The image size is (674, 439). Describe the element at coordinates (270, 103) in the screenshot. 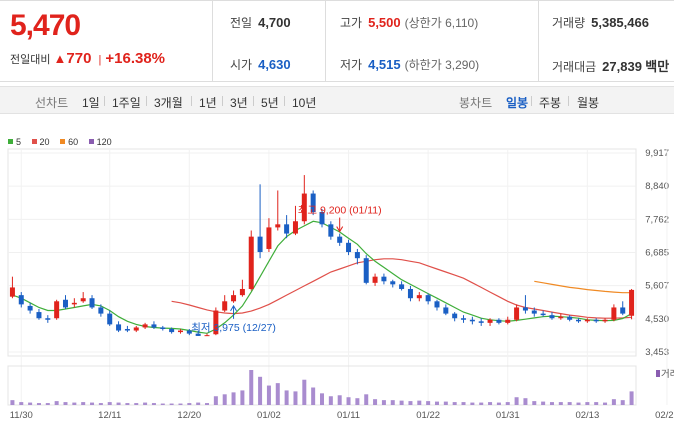

I see `tab-5y: 5년` at that location.